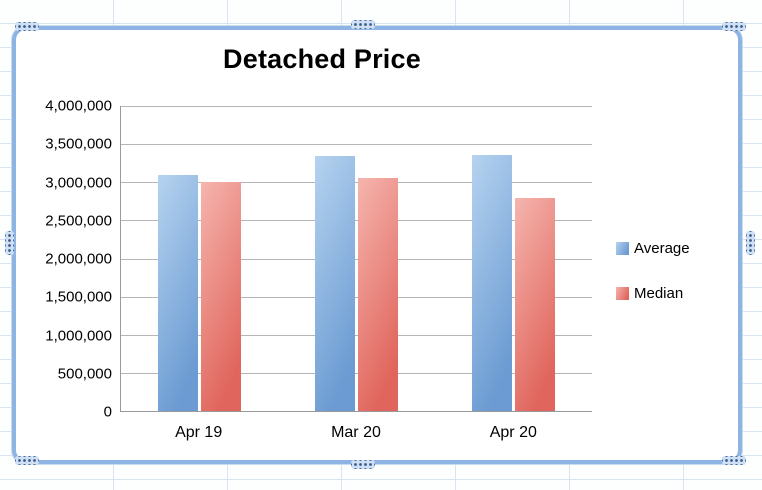  What do you see at coordinates (27, 26) in the screenshot?
I see `selection-handle-top-left` at bounding box center [27, 26].